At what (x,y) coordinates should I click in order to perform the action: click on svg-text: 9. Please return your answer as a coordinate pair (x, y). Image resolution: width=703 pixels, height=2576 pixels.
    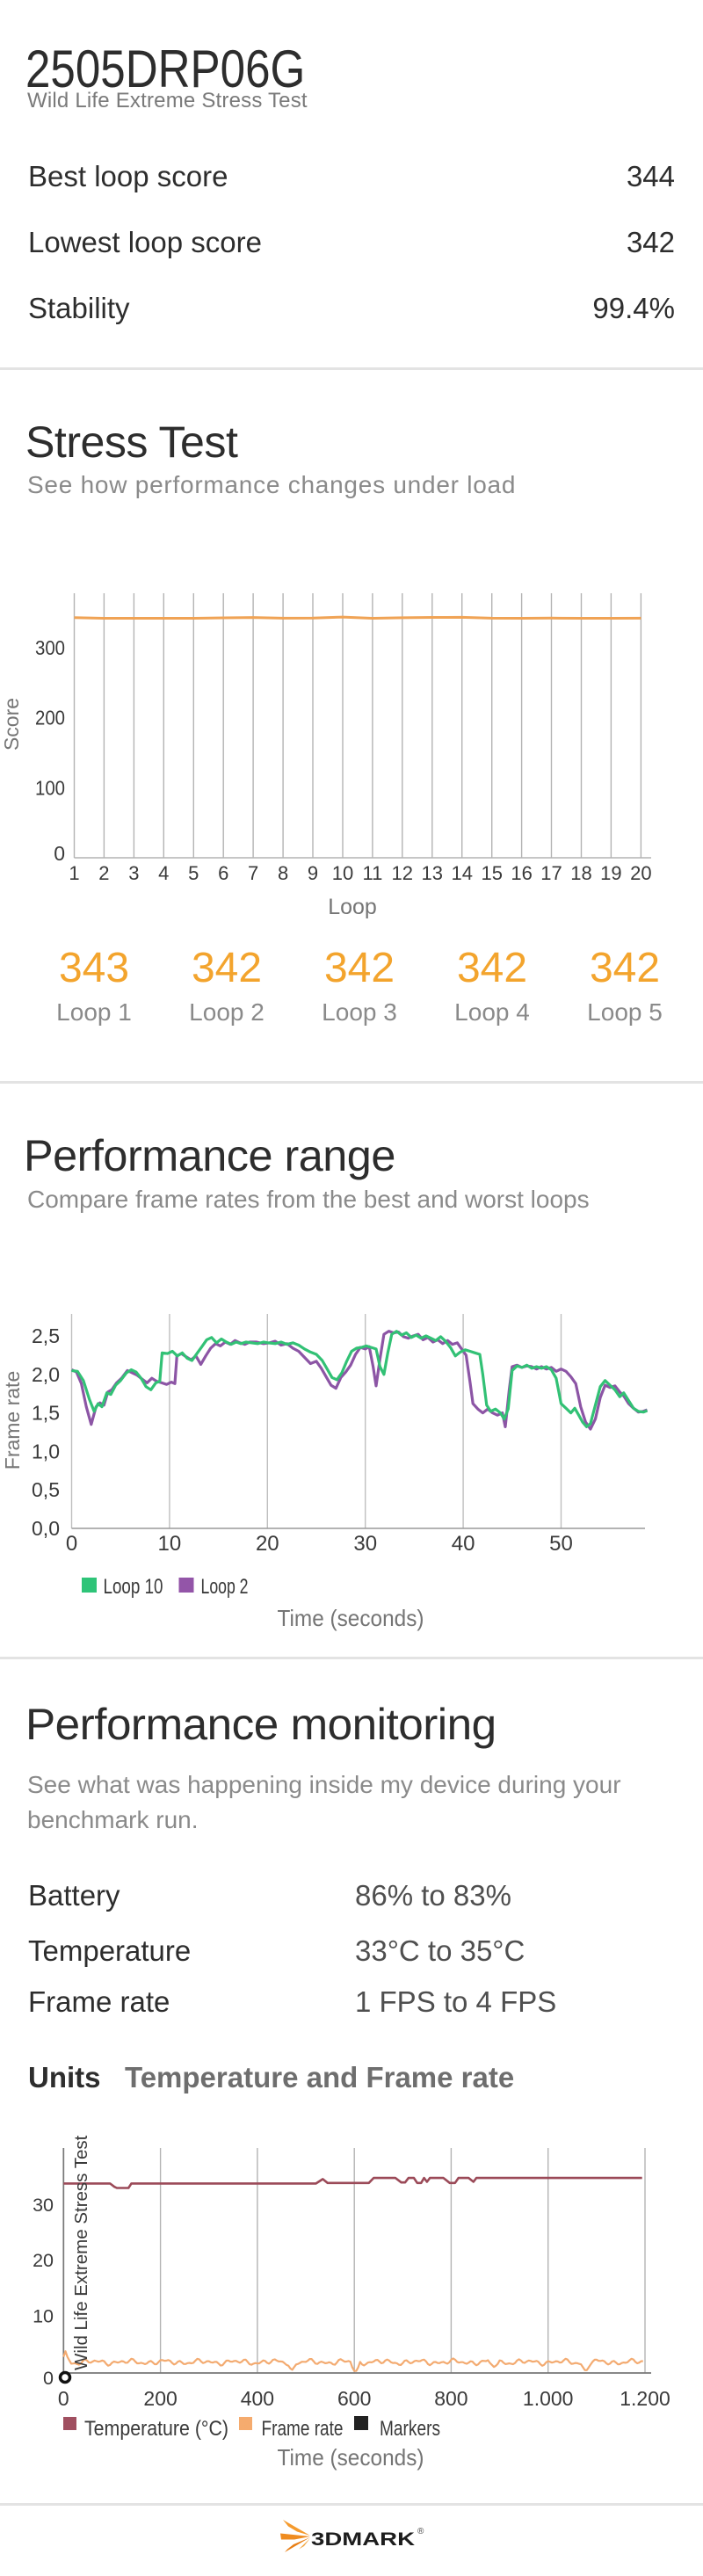
    Looking at the image, I should click on (313, 873).